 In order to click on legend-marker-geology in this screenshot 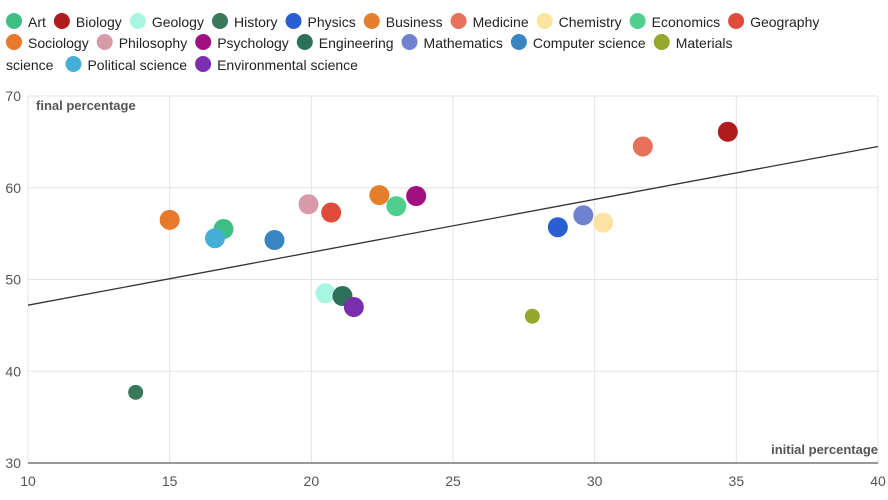, I will do `click(137, 21)`.